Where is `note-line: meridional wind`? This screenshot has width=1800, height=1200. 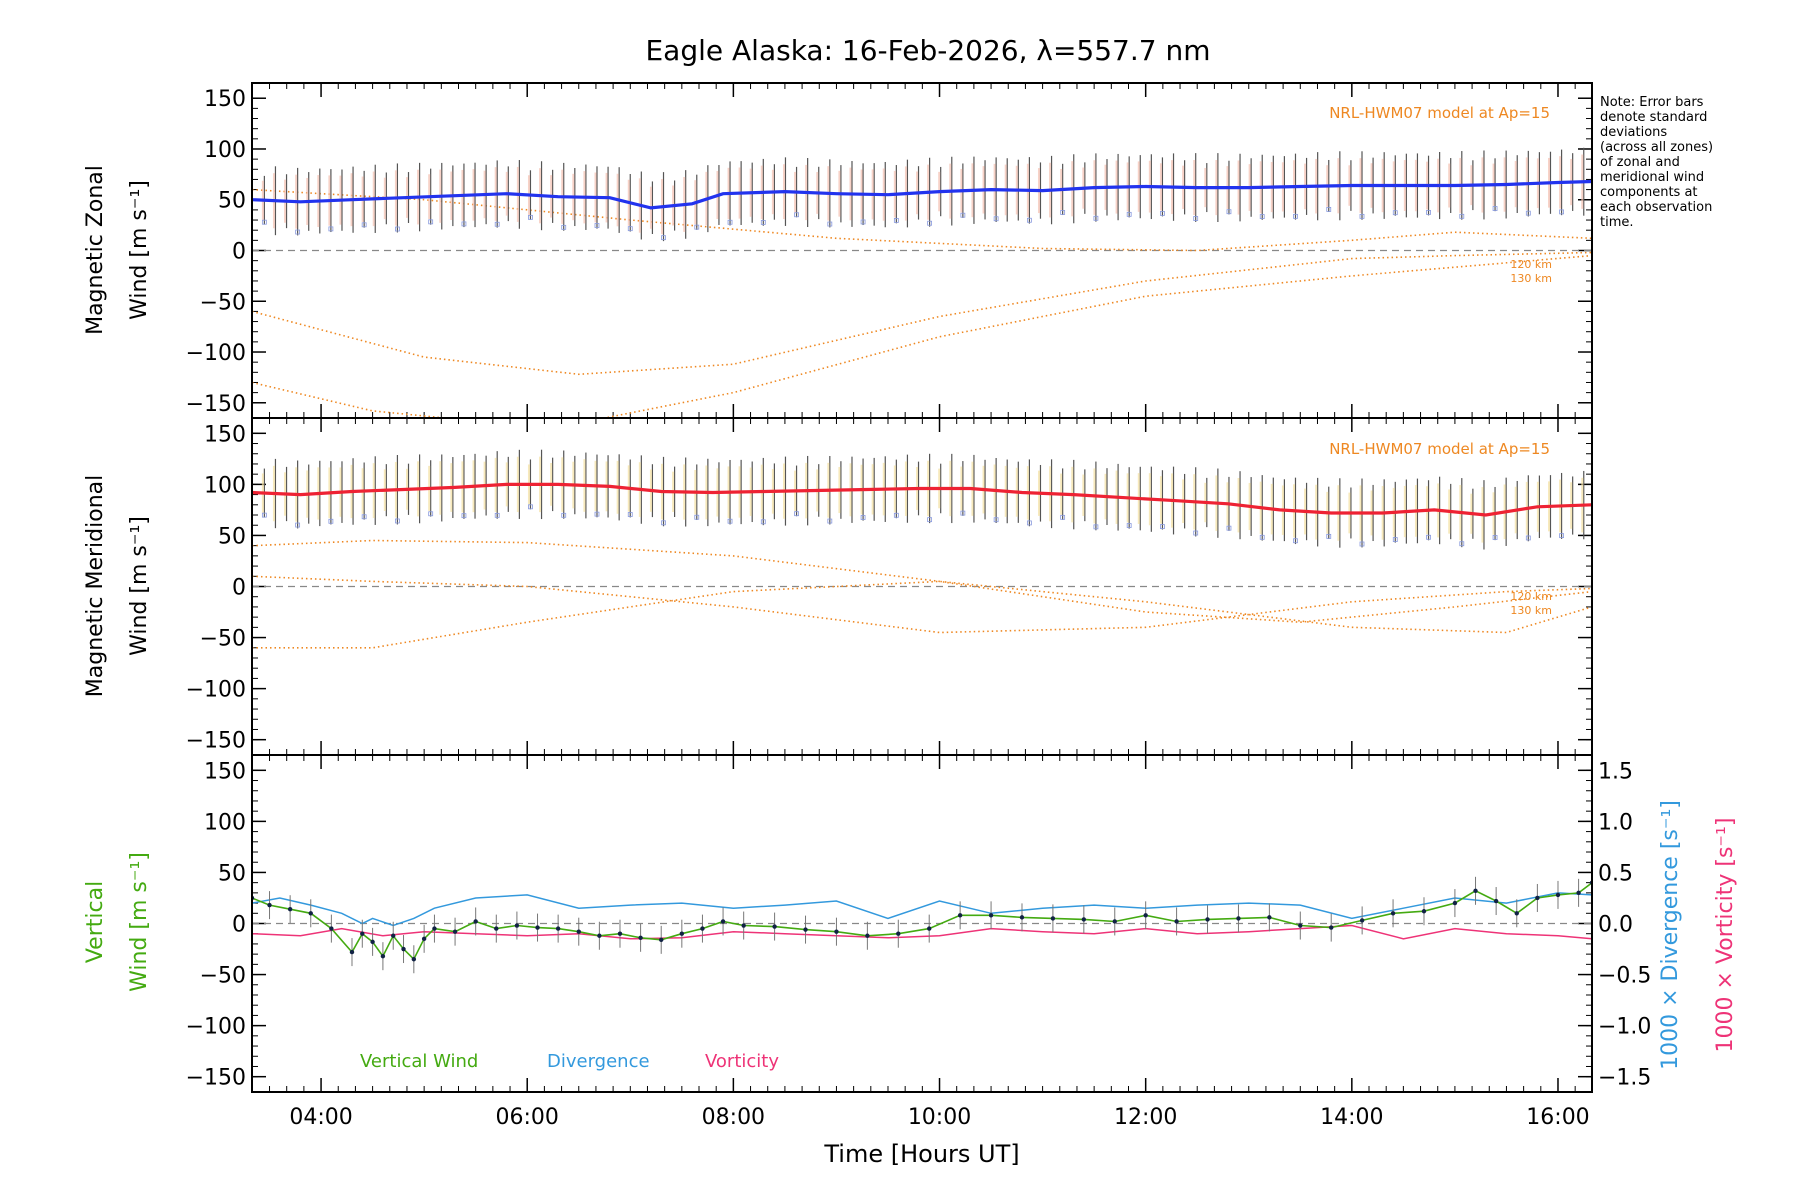 note-line: meridional wind is located at coordinates (1652, 177).